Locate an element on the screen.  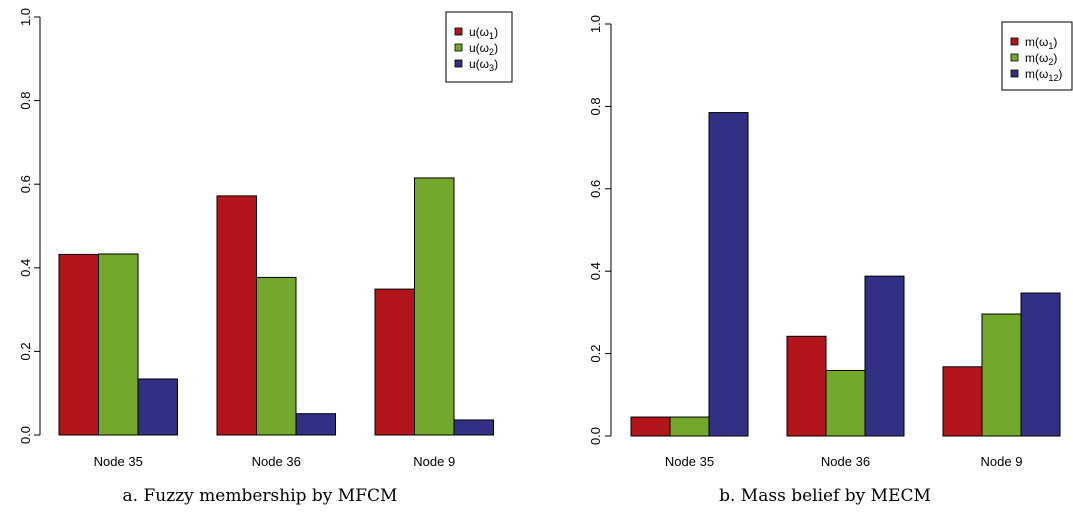
legend: m(ω1)m(ω2)m(ω12) is located at coordinates (1037, 56).